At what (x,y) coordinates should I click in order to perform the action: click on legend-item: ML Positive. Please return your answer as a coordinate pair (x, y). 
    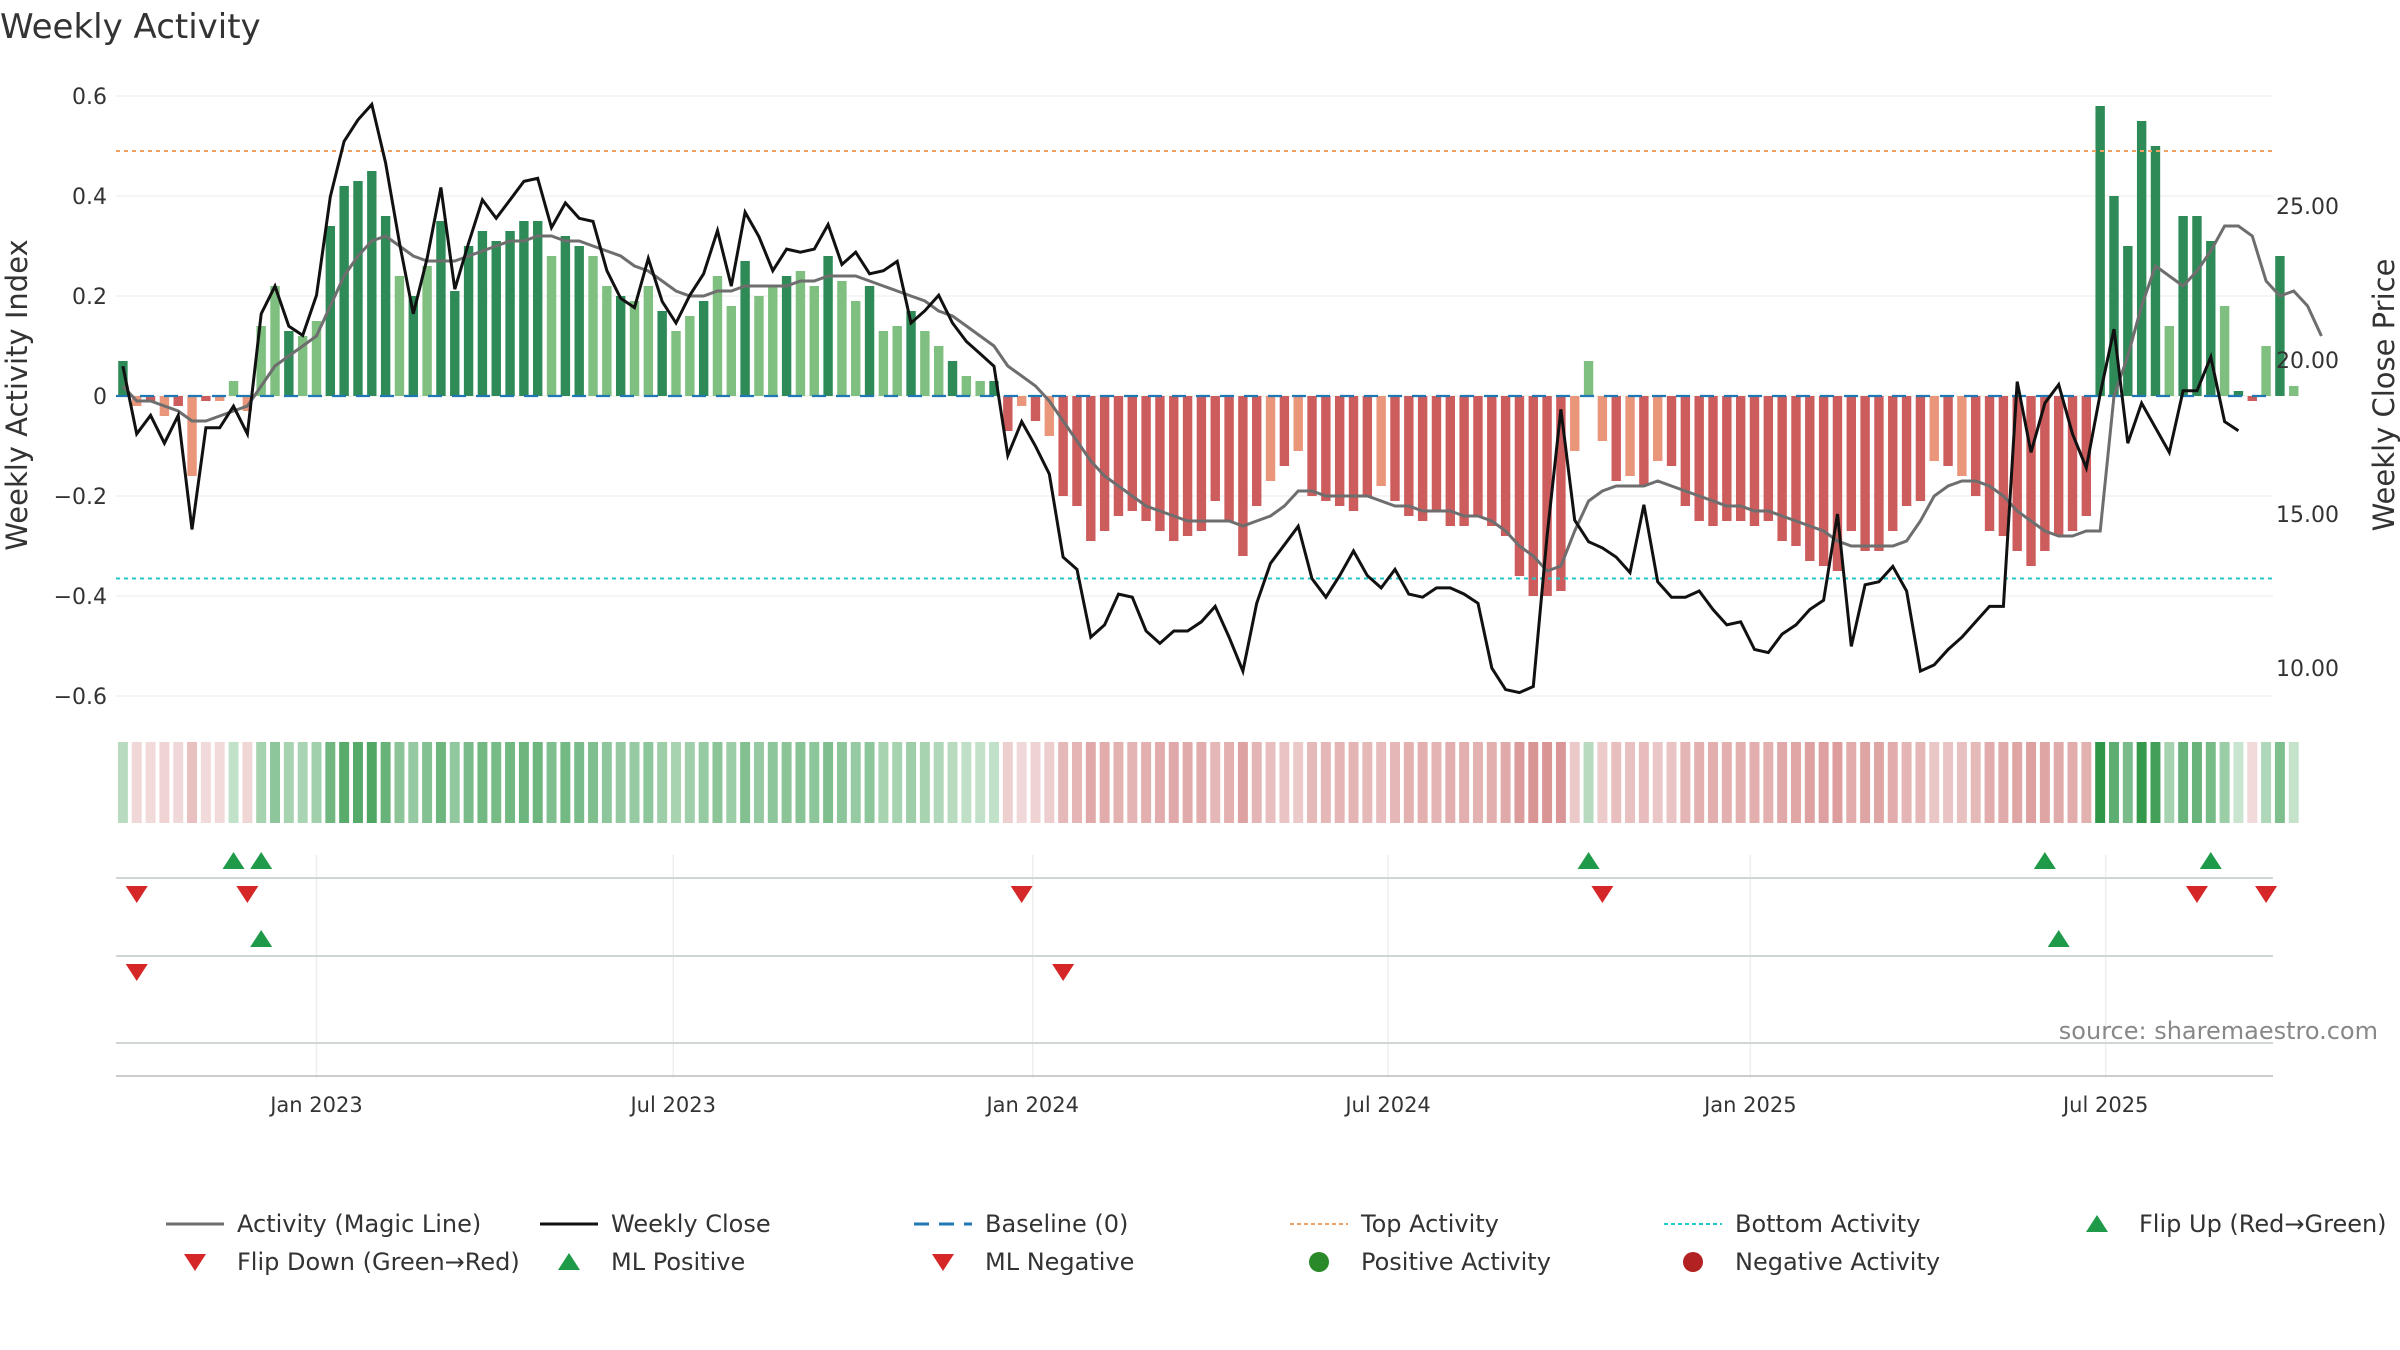
    Looking at the image, I should click on (651, 1262).